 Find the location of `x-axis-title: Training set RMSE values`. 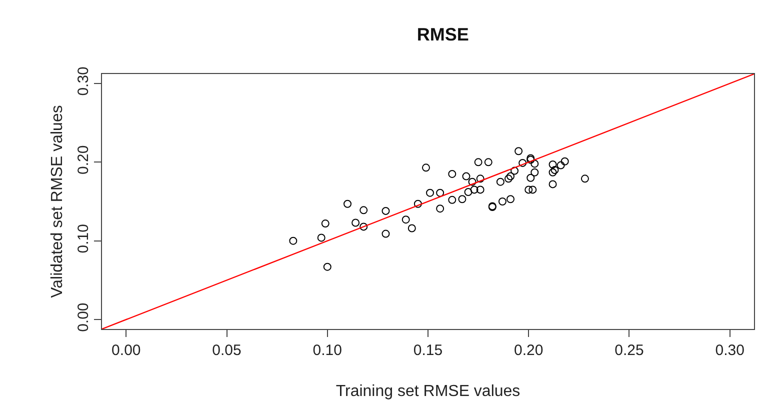

x-axis-title: Training set RMSE values is located at coordinates (428, 391).